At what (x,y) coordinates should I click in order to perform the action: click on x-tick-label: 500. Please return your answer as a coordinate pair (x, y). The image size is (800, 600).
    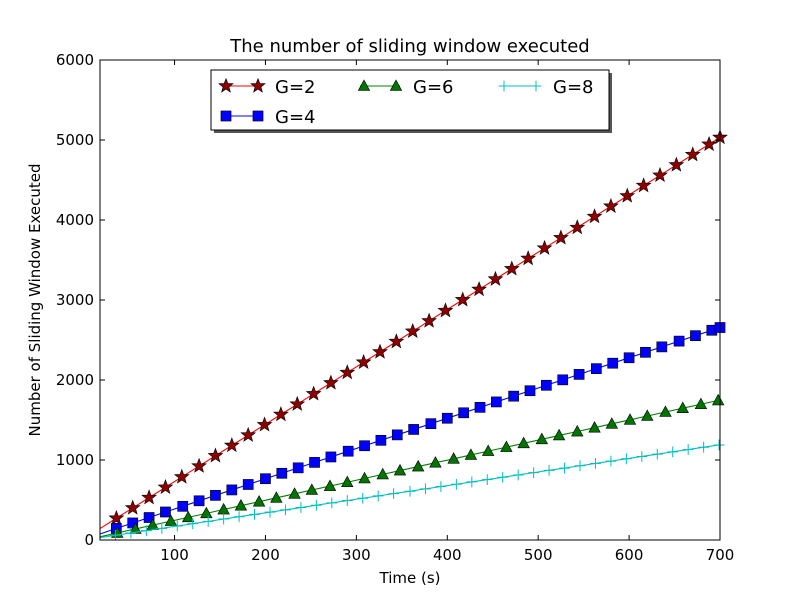
    Looking at the image, I should click on (538, 555).